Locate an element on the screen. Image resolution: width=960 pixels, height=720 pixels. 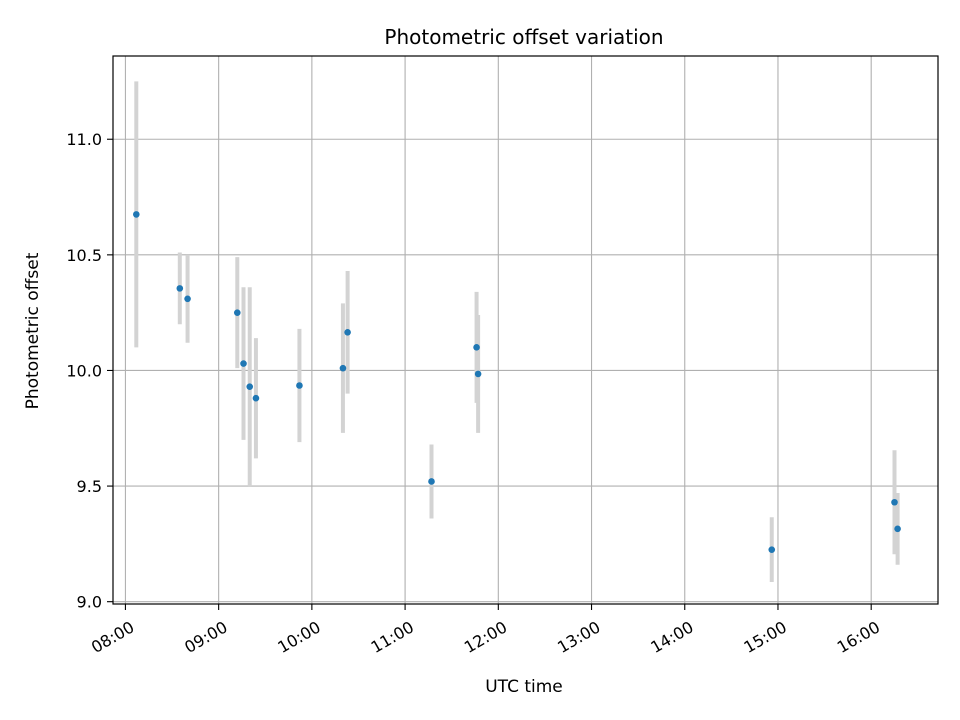
y-tick-label: 10.0 is located at coordinates (84, 370).